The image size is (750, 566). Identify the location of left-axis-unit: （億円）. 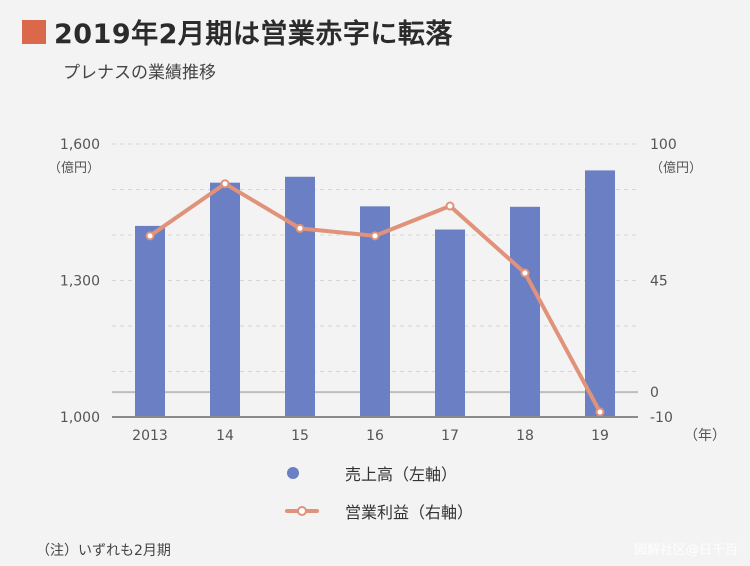
(74, 168).